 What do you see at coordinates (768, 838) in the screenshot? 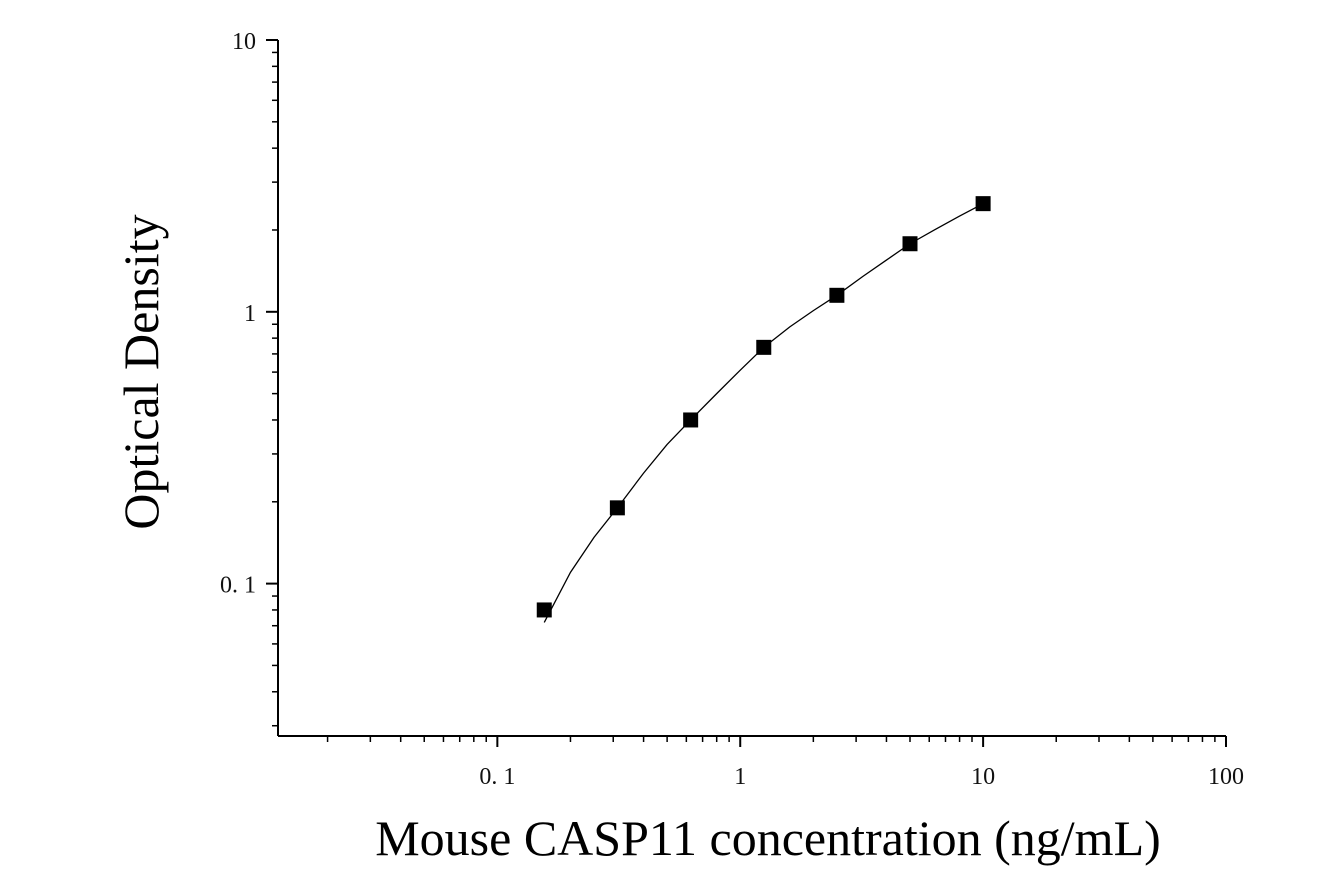
I see `x-axis-title: Mouse CASP11 concentration (ng/mL)` at bounding box center [768, 838].